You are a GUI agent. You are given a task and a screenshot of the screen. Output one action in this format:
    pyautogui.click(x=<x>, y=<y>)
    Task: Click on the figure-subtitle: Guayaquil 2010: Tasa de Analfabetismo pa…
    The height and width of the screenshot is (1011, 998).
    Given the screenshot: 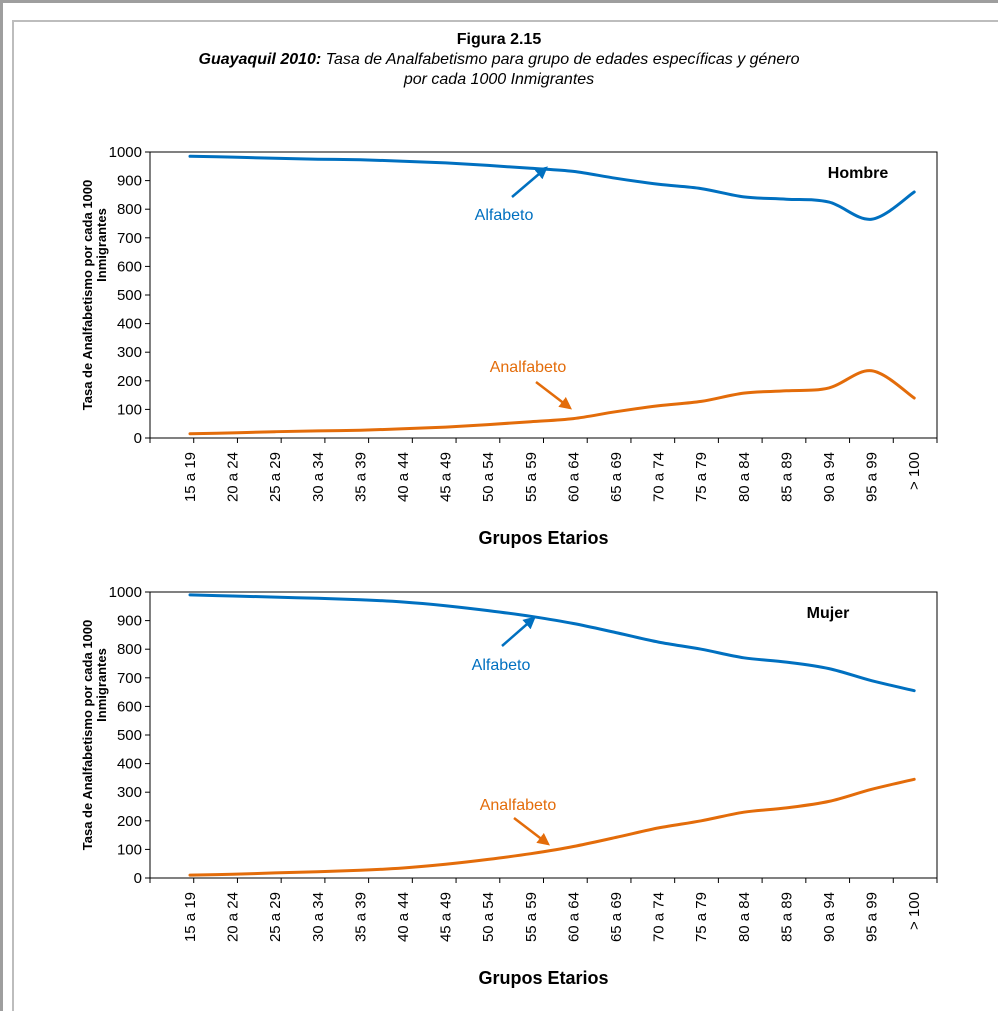 What is the action you would take?
    pyautogui.click(x=499, y=60)
    